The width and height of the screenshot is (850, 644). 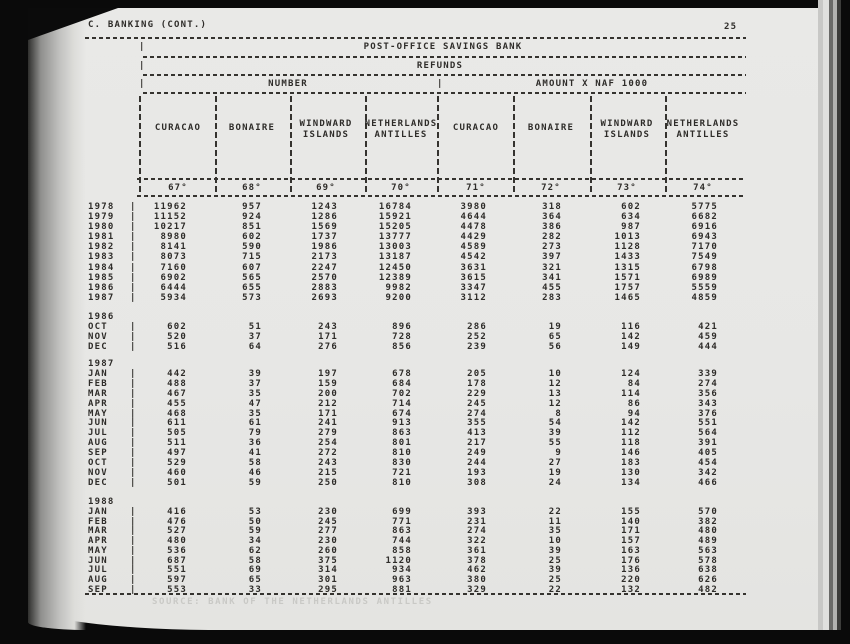 I want to click on cell-value: 178, so click(x=477, y=384).